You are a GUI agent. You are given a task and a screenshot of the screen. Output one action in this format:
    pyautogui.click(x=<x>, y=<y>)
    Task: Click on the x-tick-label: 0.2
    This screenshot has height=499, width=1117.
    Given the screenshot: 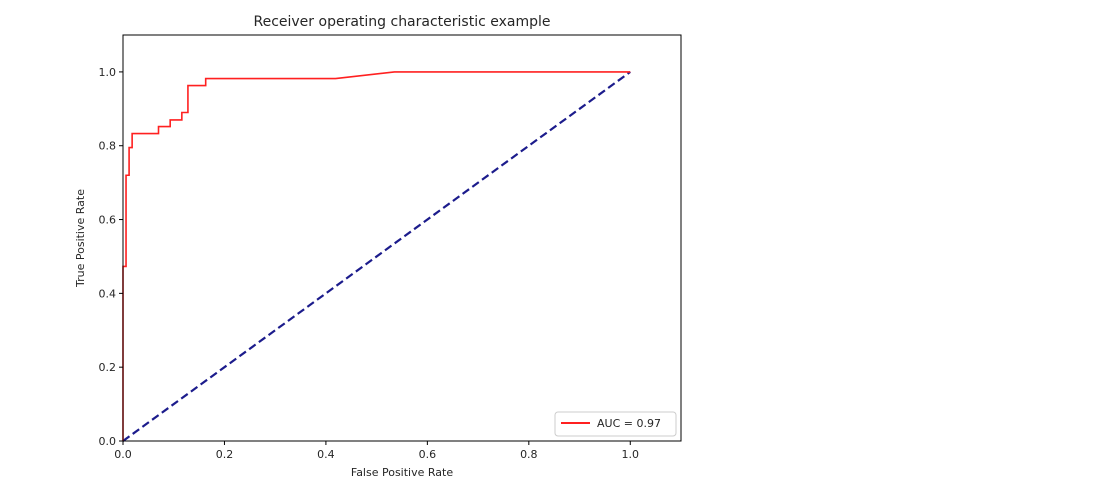 What is the action you would take?
    pyautogui.click(x=225, y=454)
    